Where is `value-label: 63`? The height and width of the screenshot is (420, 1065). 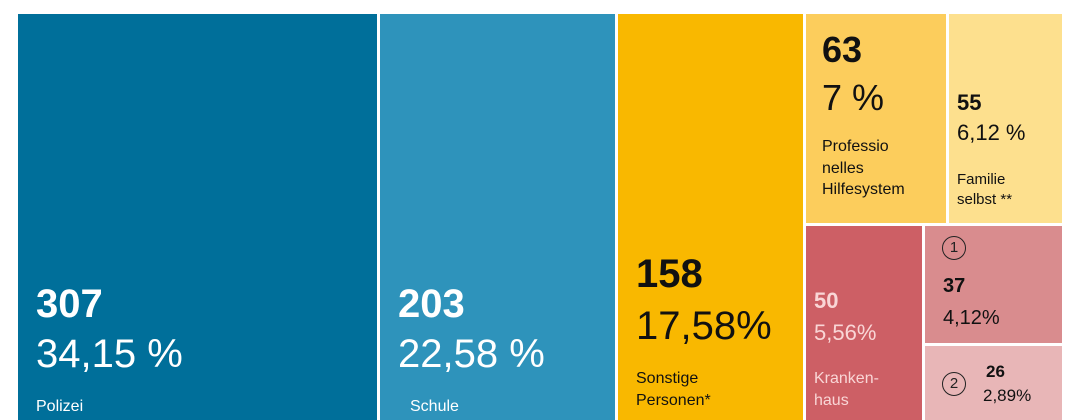
value-label: 63 is located at coordinates (842, 49).